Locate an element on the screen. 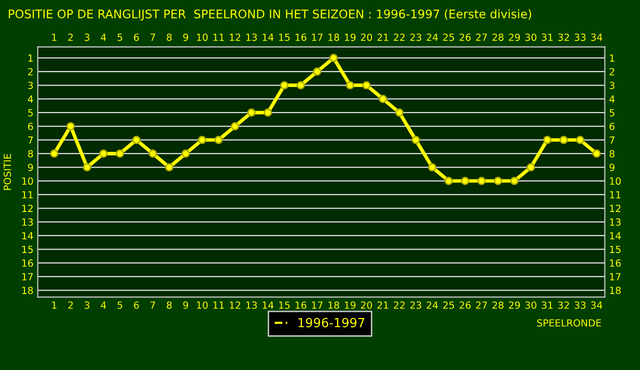 The height and width of the screenshot is (370, 640). x2-tick-label: 3 is located at coordinates (87, 37).